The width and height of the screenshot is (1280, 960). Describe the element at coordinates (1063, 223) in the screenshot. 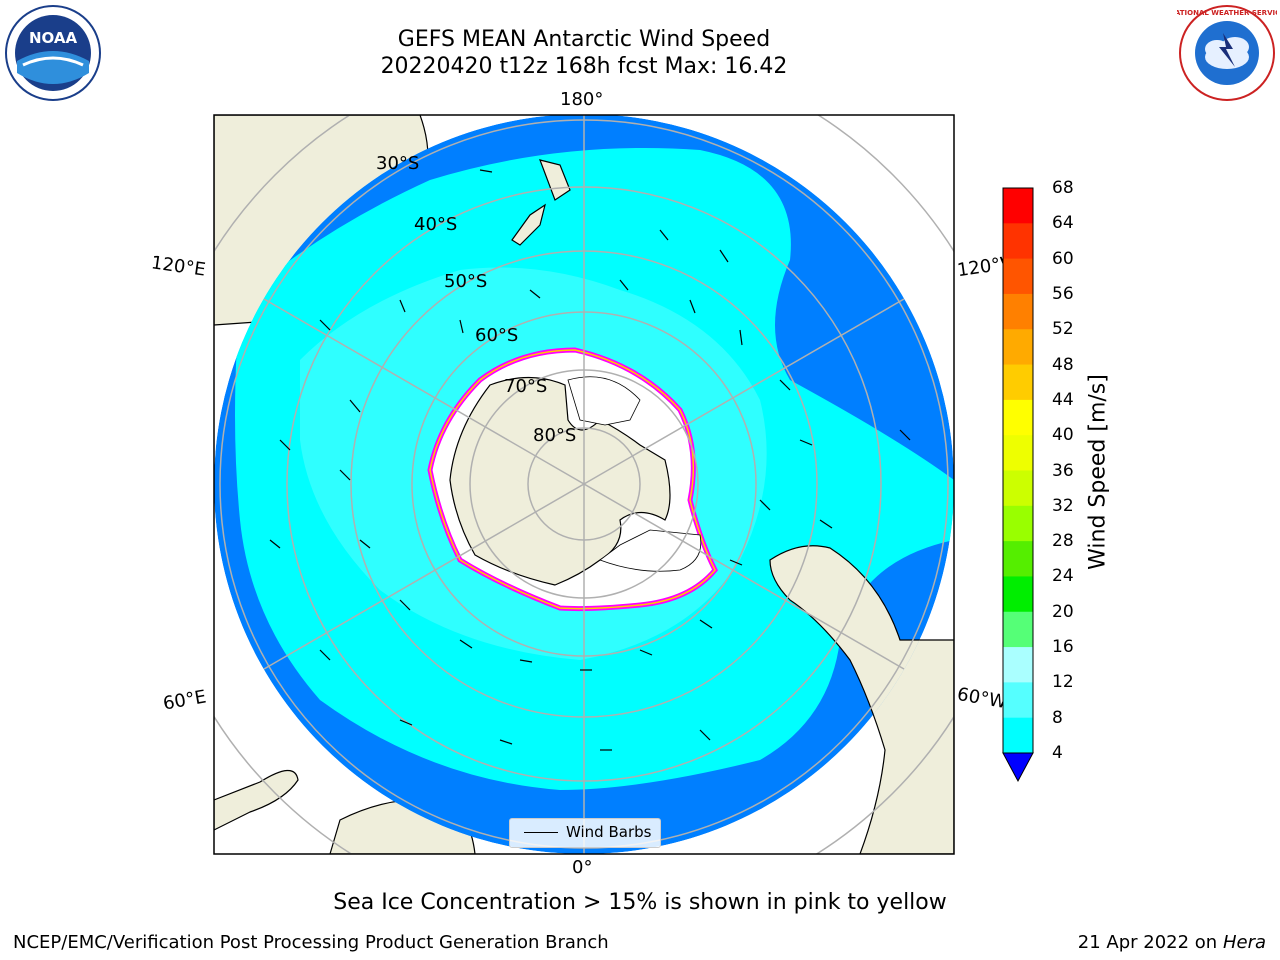

I see `colorbar-tick-label: 64` at that location.